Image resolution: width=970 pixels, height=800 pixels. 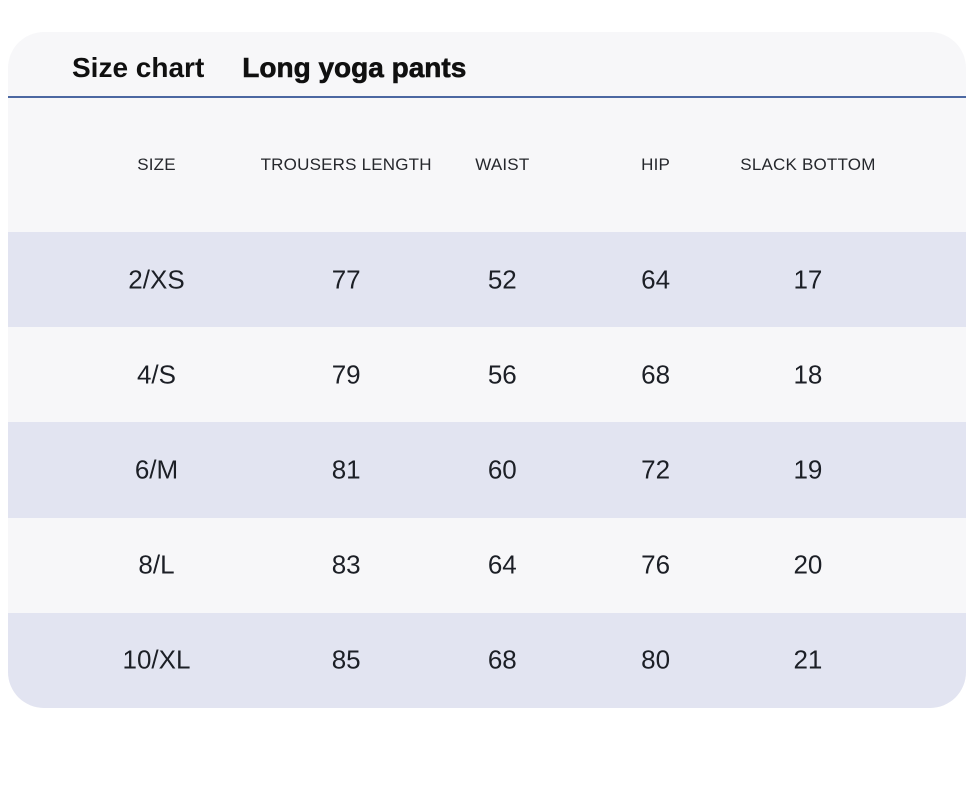 What do you see at coordinates (502, 564) in the screenshot?
I see `cell-waist: 64` at bounding box center [502, 564].